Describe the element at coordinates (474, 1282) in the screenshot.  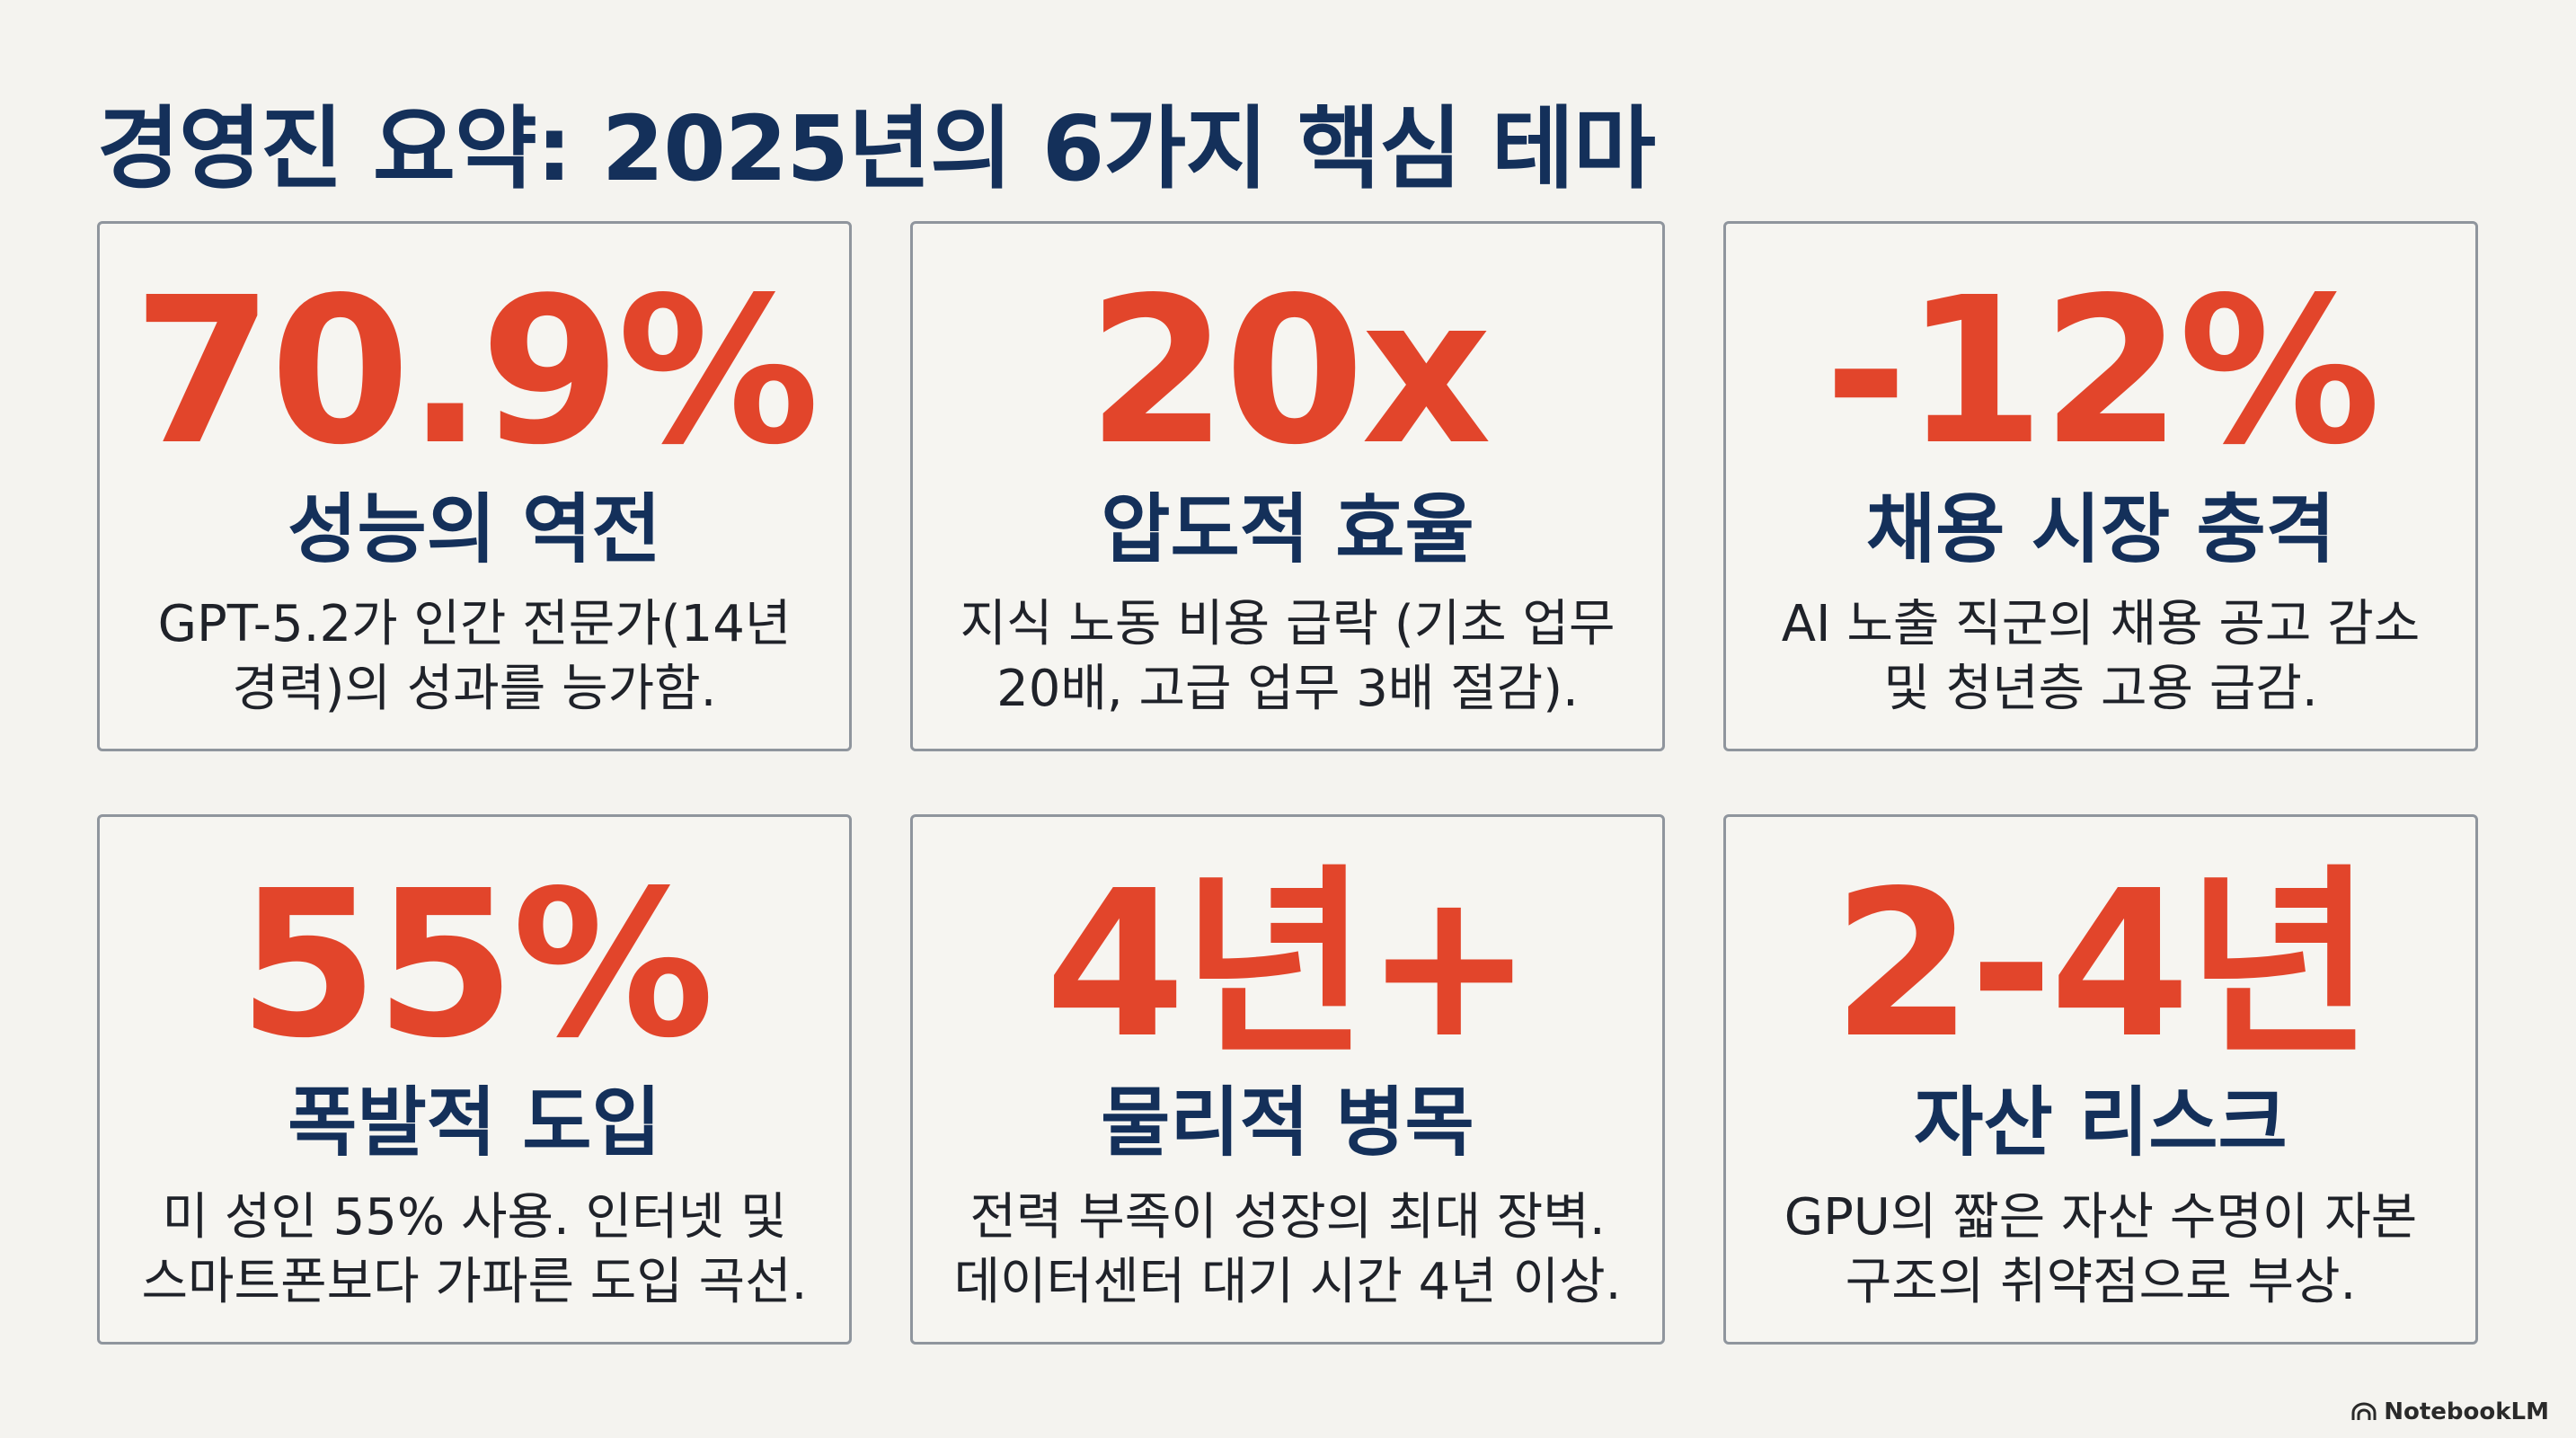
I see `card-description-line: 스마트폰보다 가파른 도입 곡선.` at that location.